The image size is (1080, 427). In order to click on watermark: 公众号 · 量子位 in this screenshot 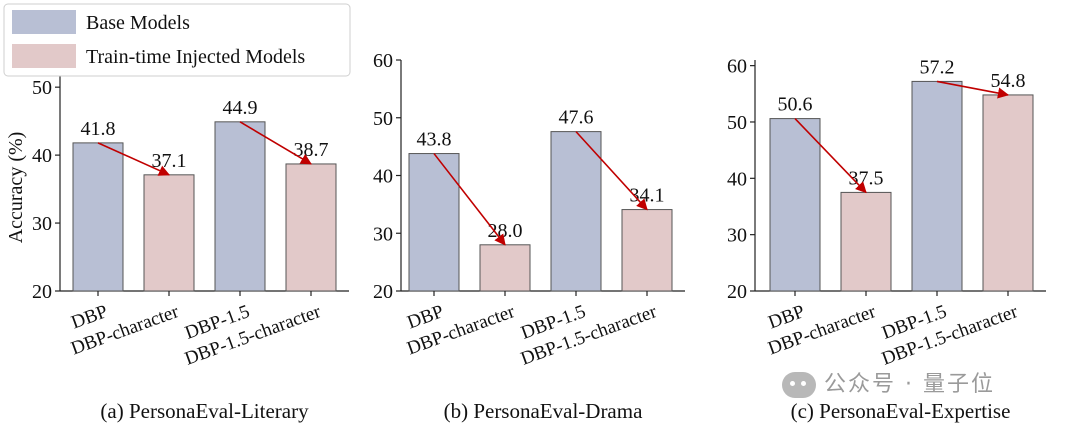, I will do `click(888, 382)`.